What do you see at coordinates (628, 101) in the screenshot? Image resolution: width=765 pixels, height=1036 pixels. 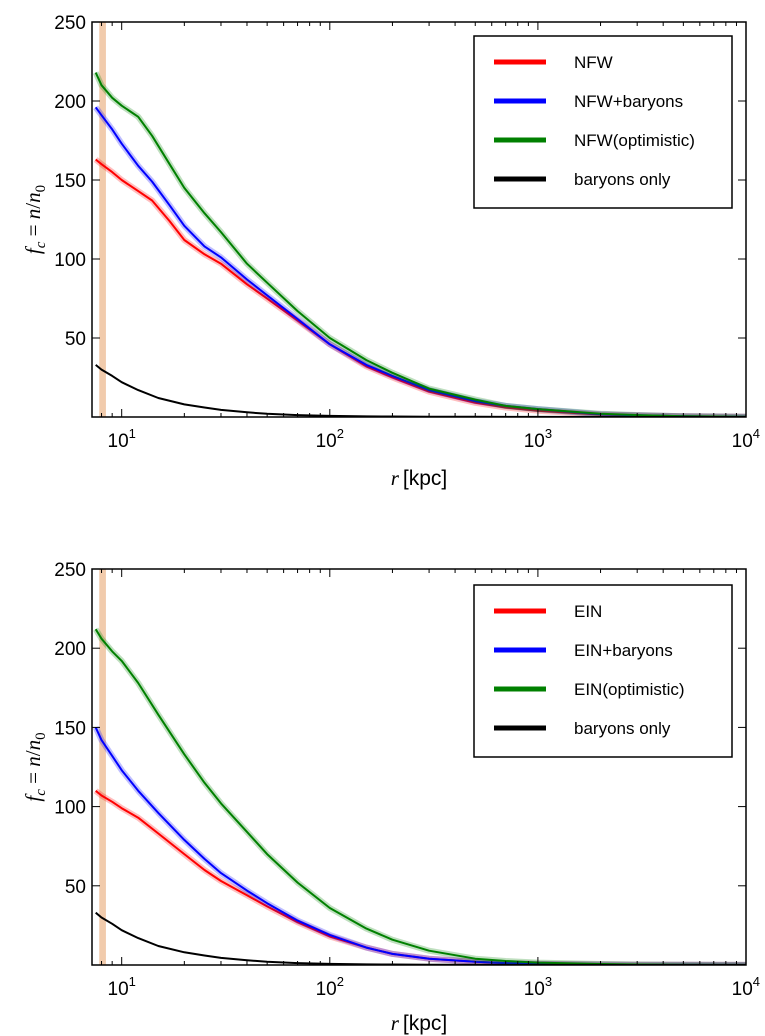 I see `legend-label: NFW+baryons` at bounding box center [628, 101].